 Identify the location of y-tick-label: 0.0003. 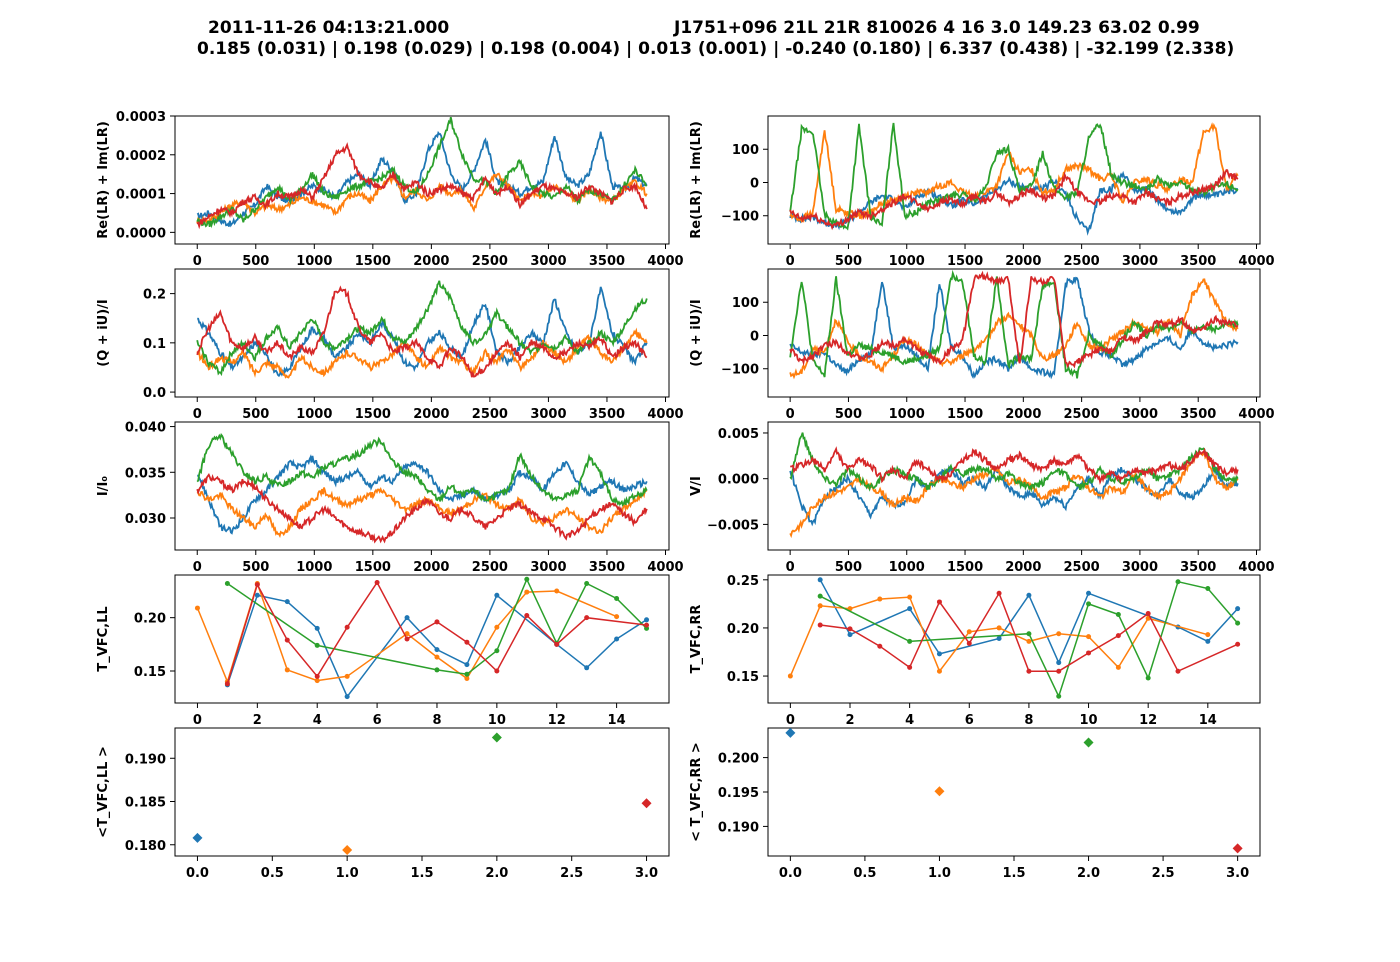
(141, 117).